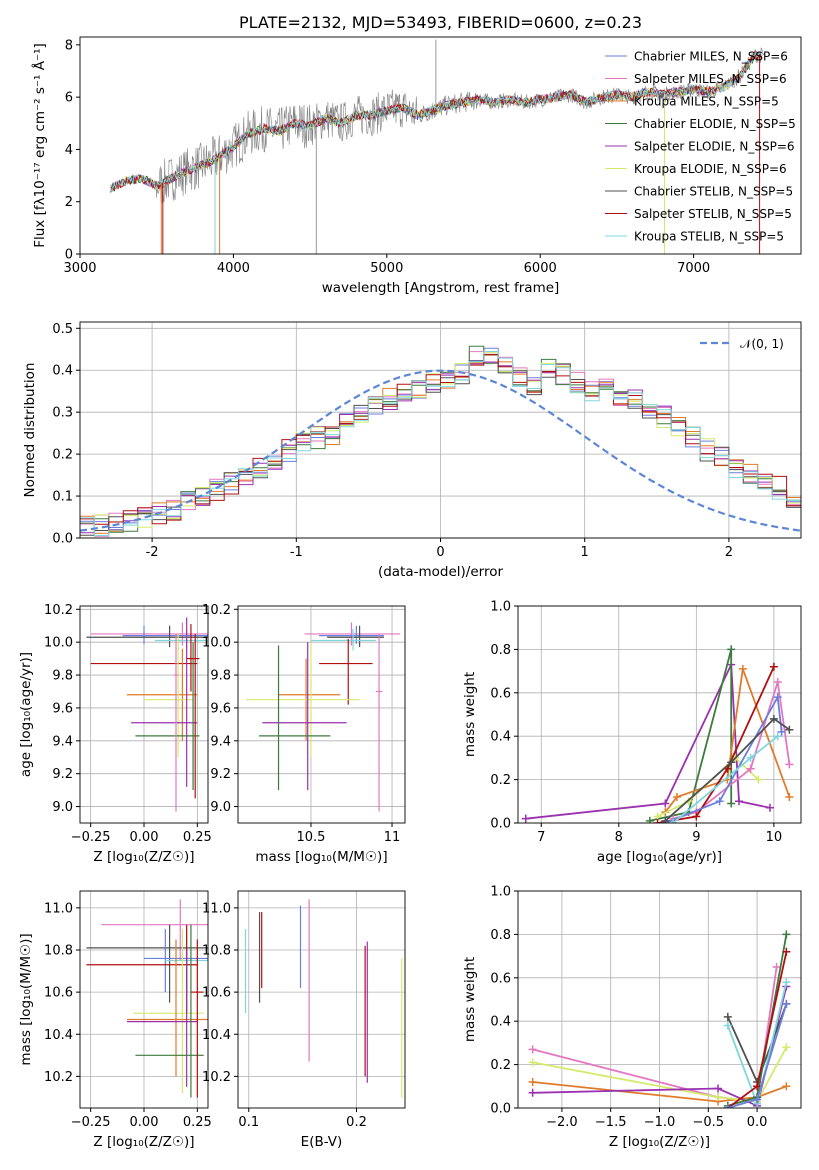 The image size is (819, 1170). I want to click on x-tick-label: 0, so click(440, 552).